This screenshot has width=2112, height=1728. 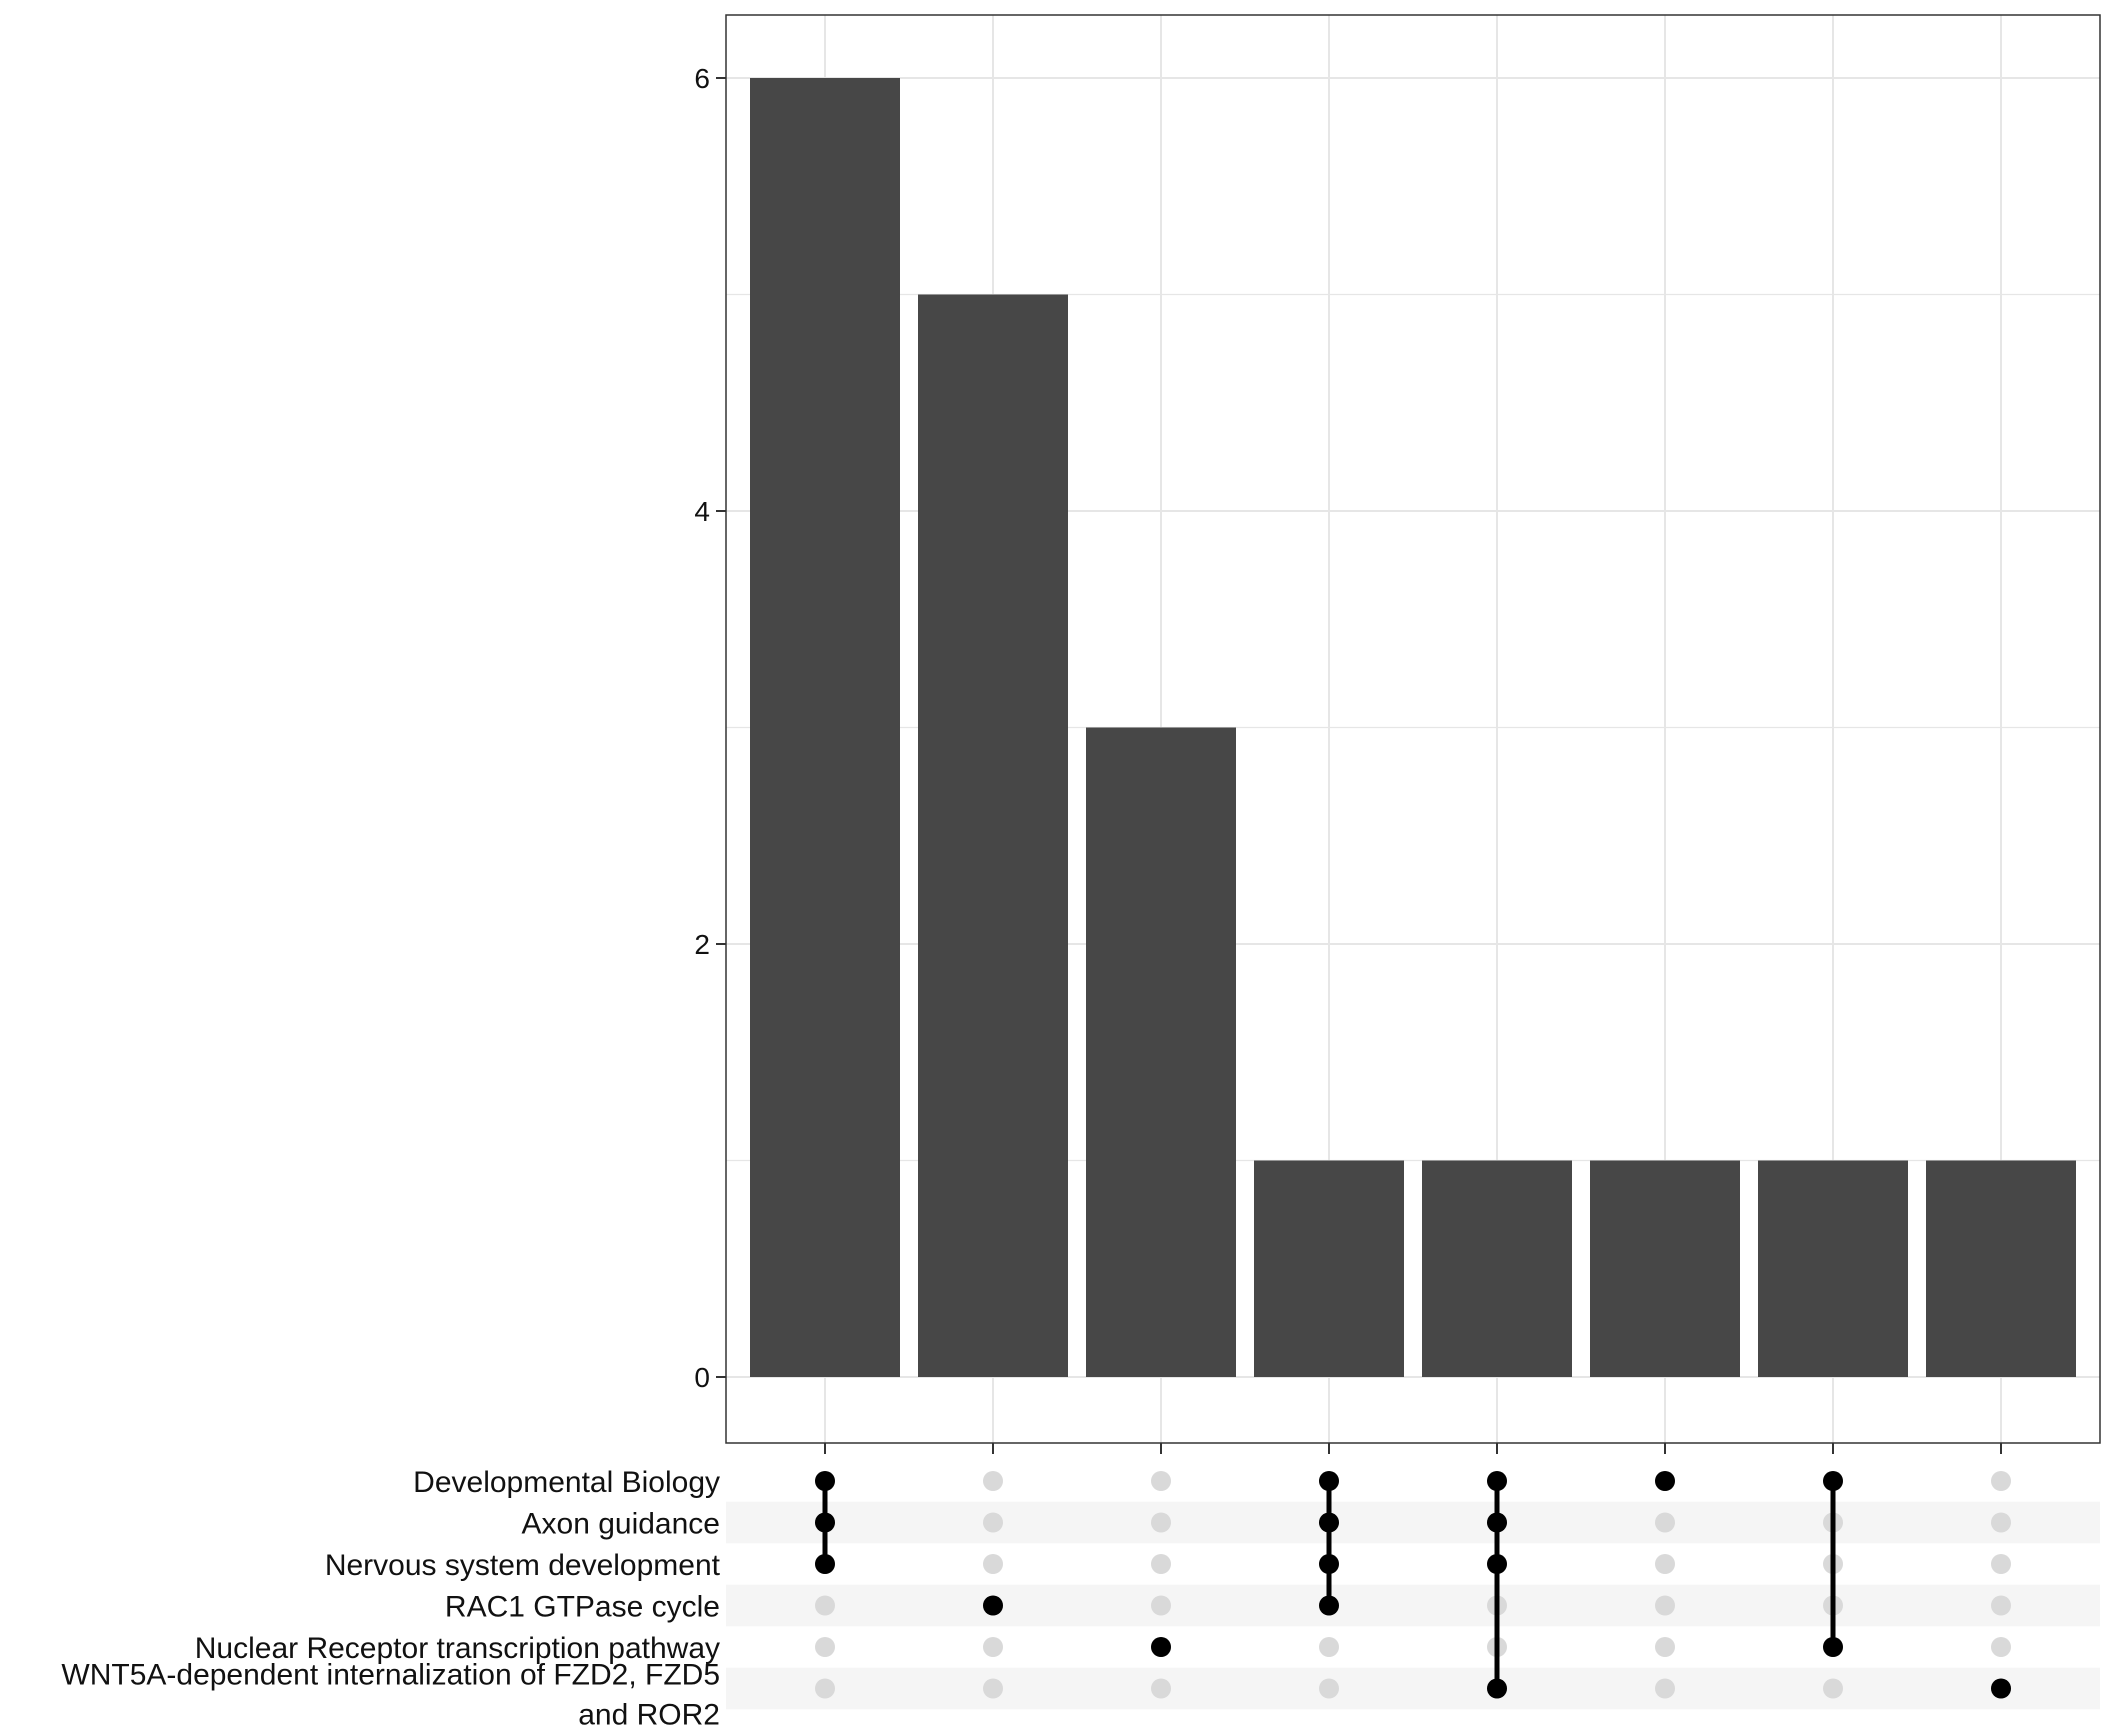 What do you see at coordinates (621, 1524) in the screenshot?
I see `set-label: Axon guidance` at bounding box center [621, 1524].